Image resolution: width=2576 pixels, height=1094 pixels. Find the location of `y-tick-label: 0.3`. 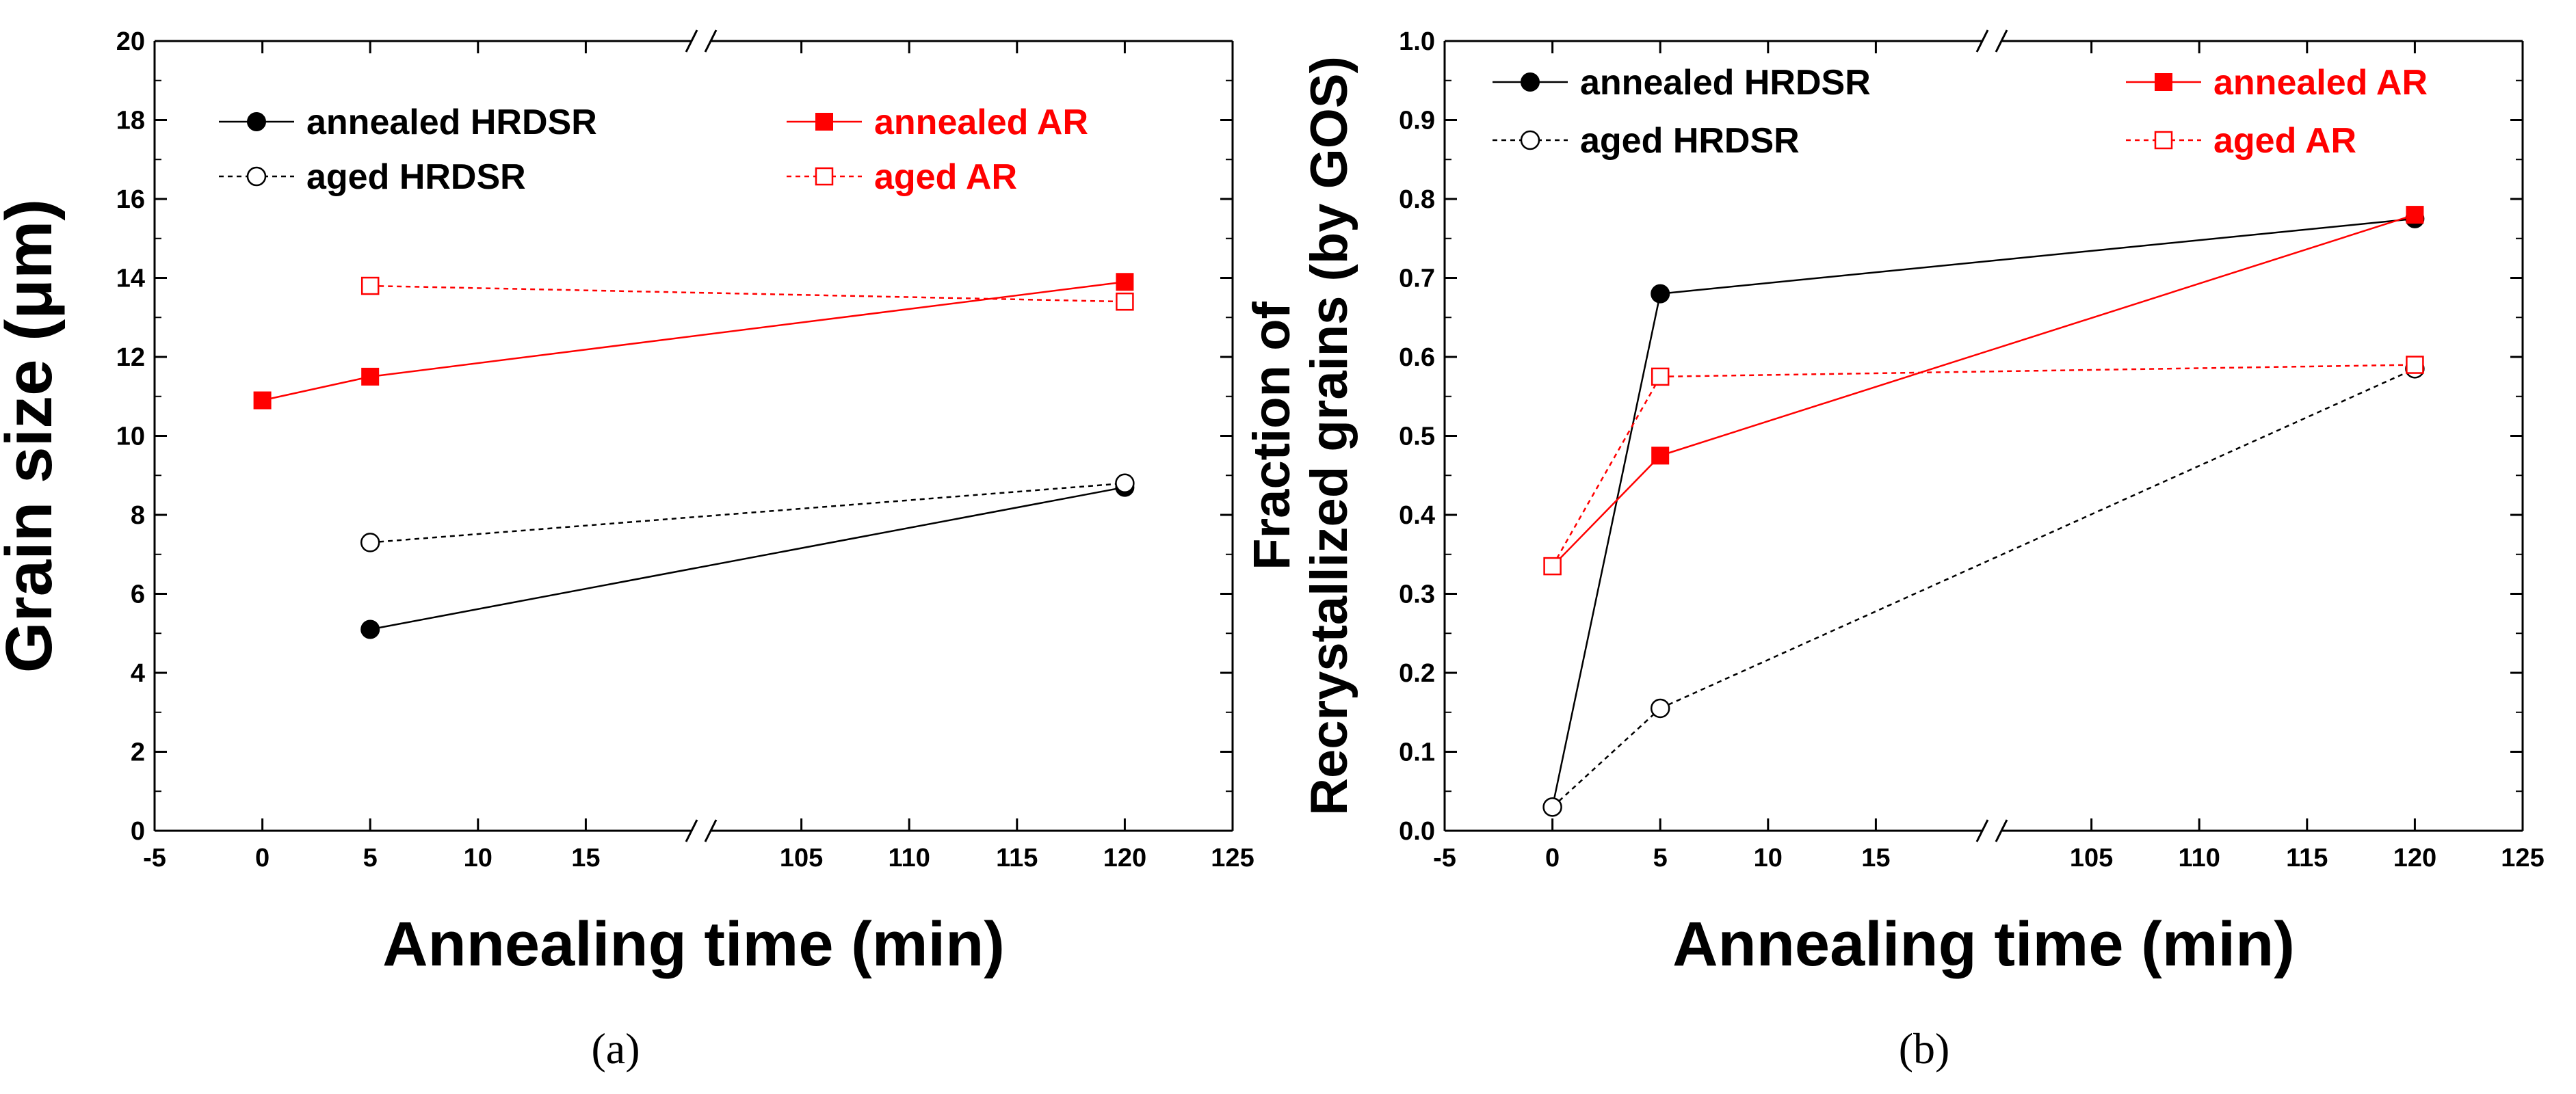

y-tick-label: 0.3 is located at coordinates (1417, 595).